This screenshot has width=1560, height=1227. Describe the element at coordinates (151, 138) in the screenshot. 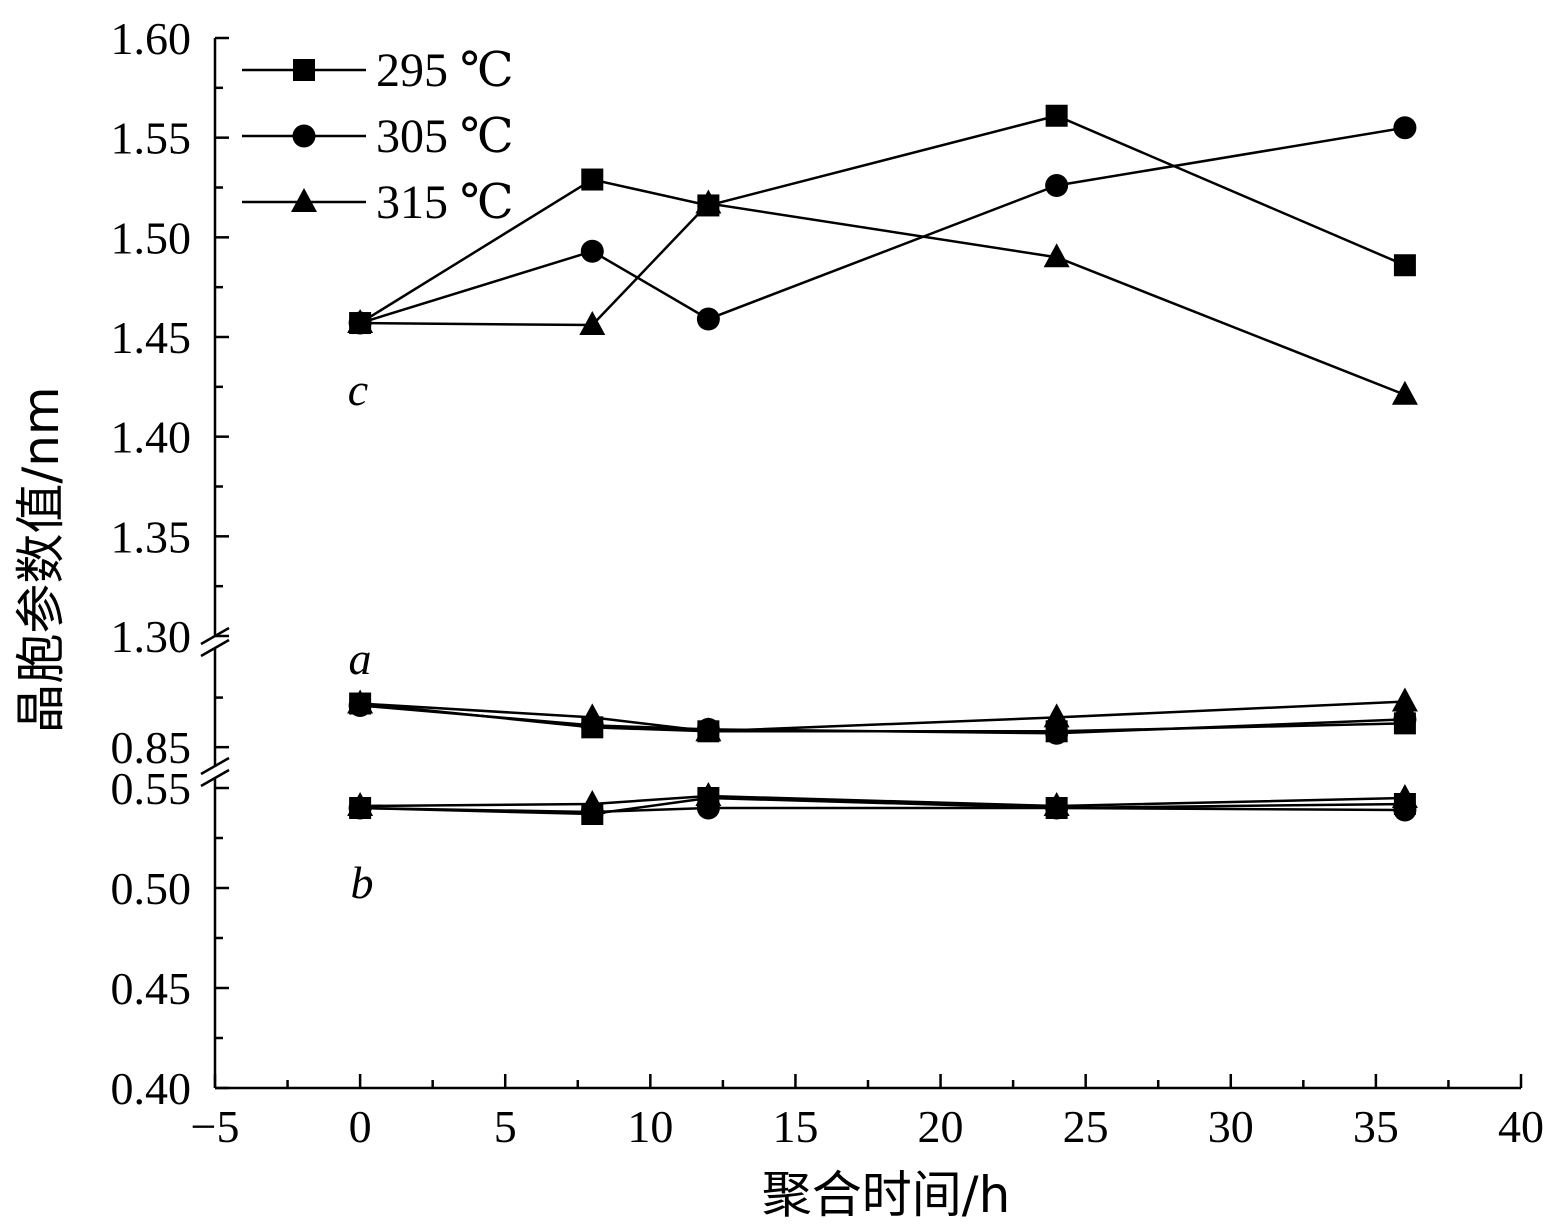

I see `y-tick-label: 1.55` at that location.